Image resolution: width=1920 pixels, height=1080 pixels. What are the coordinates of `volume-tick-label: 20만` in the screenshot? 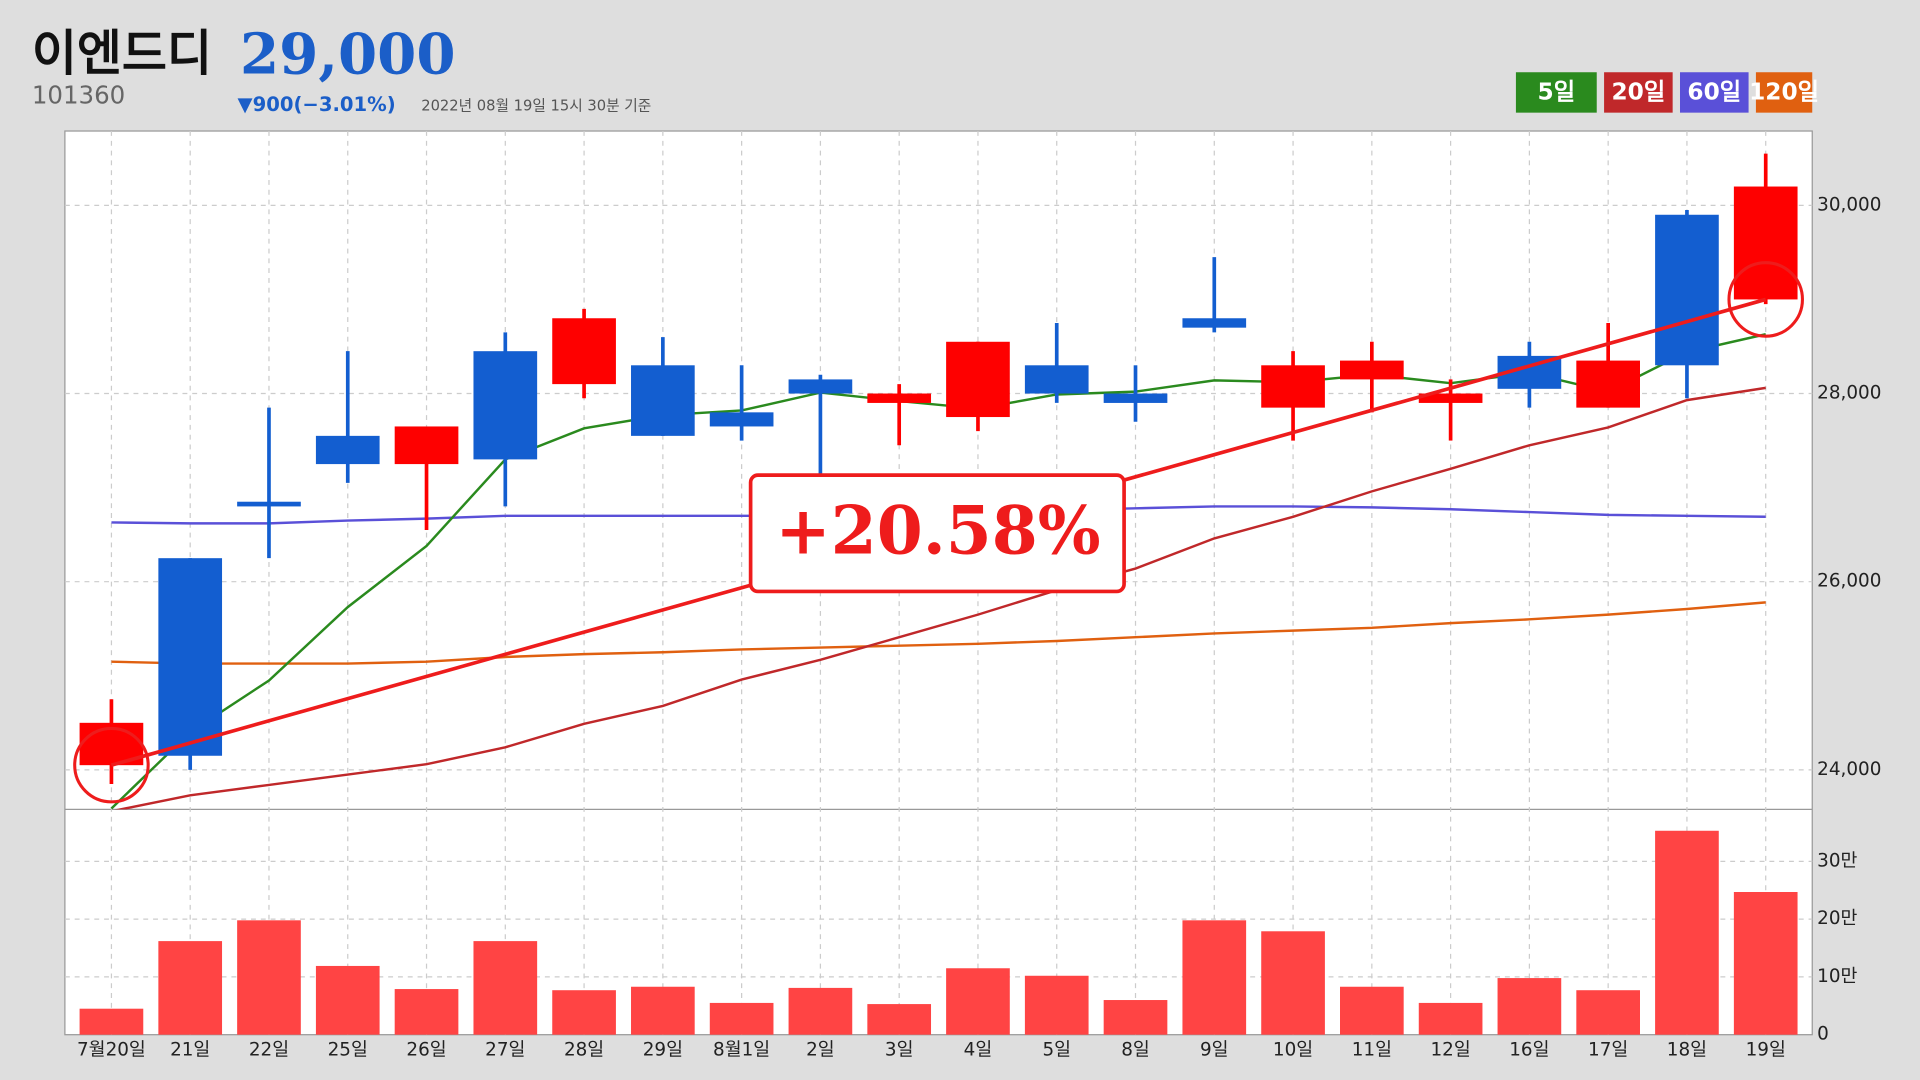 It's located at (1837, 918).